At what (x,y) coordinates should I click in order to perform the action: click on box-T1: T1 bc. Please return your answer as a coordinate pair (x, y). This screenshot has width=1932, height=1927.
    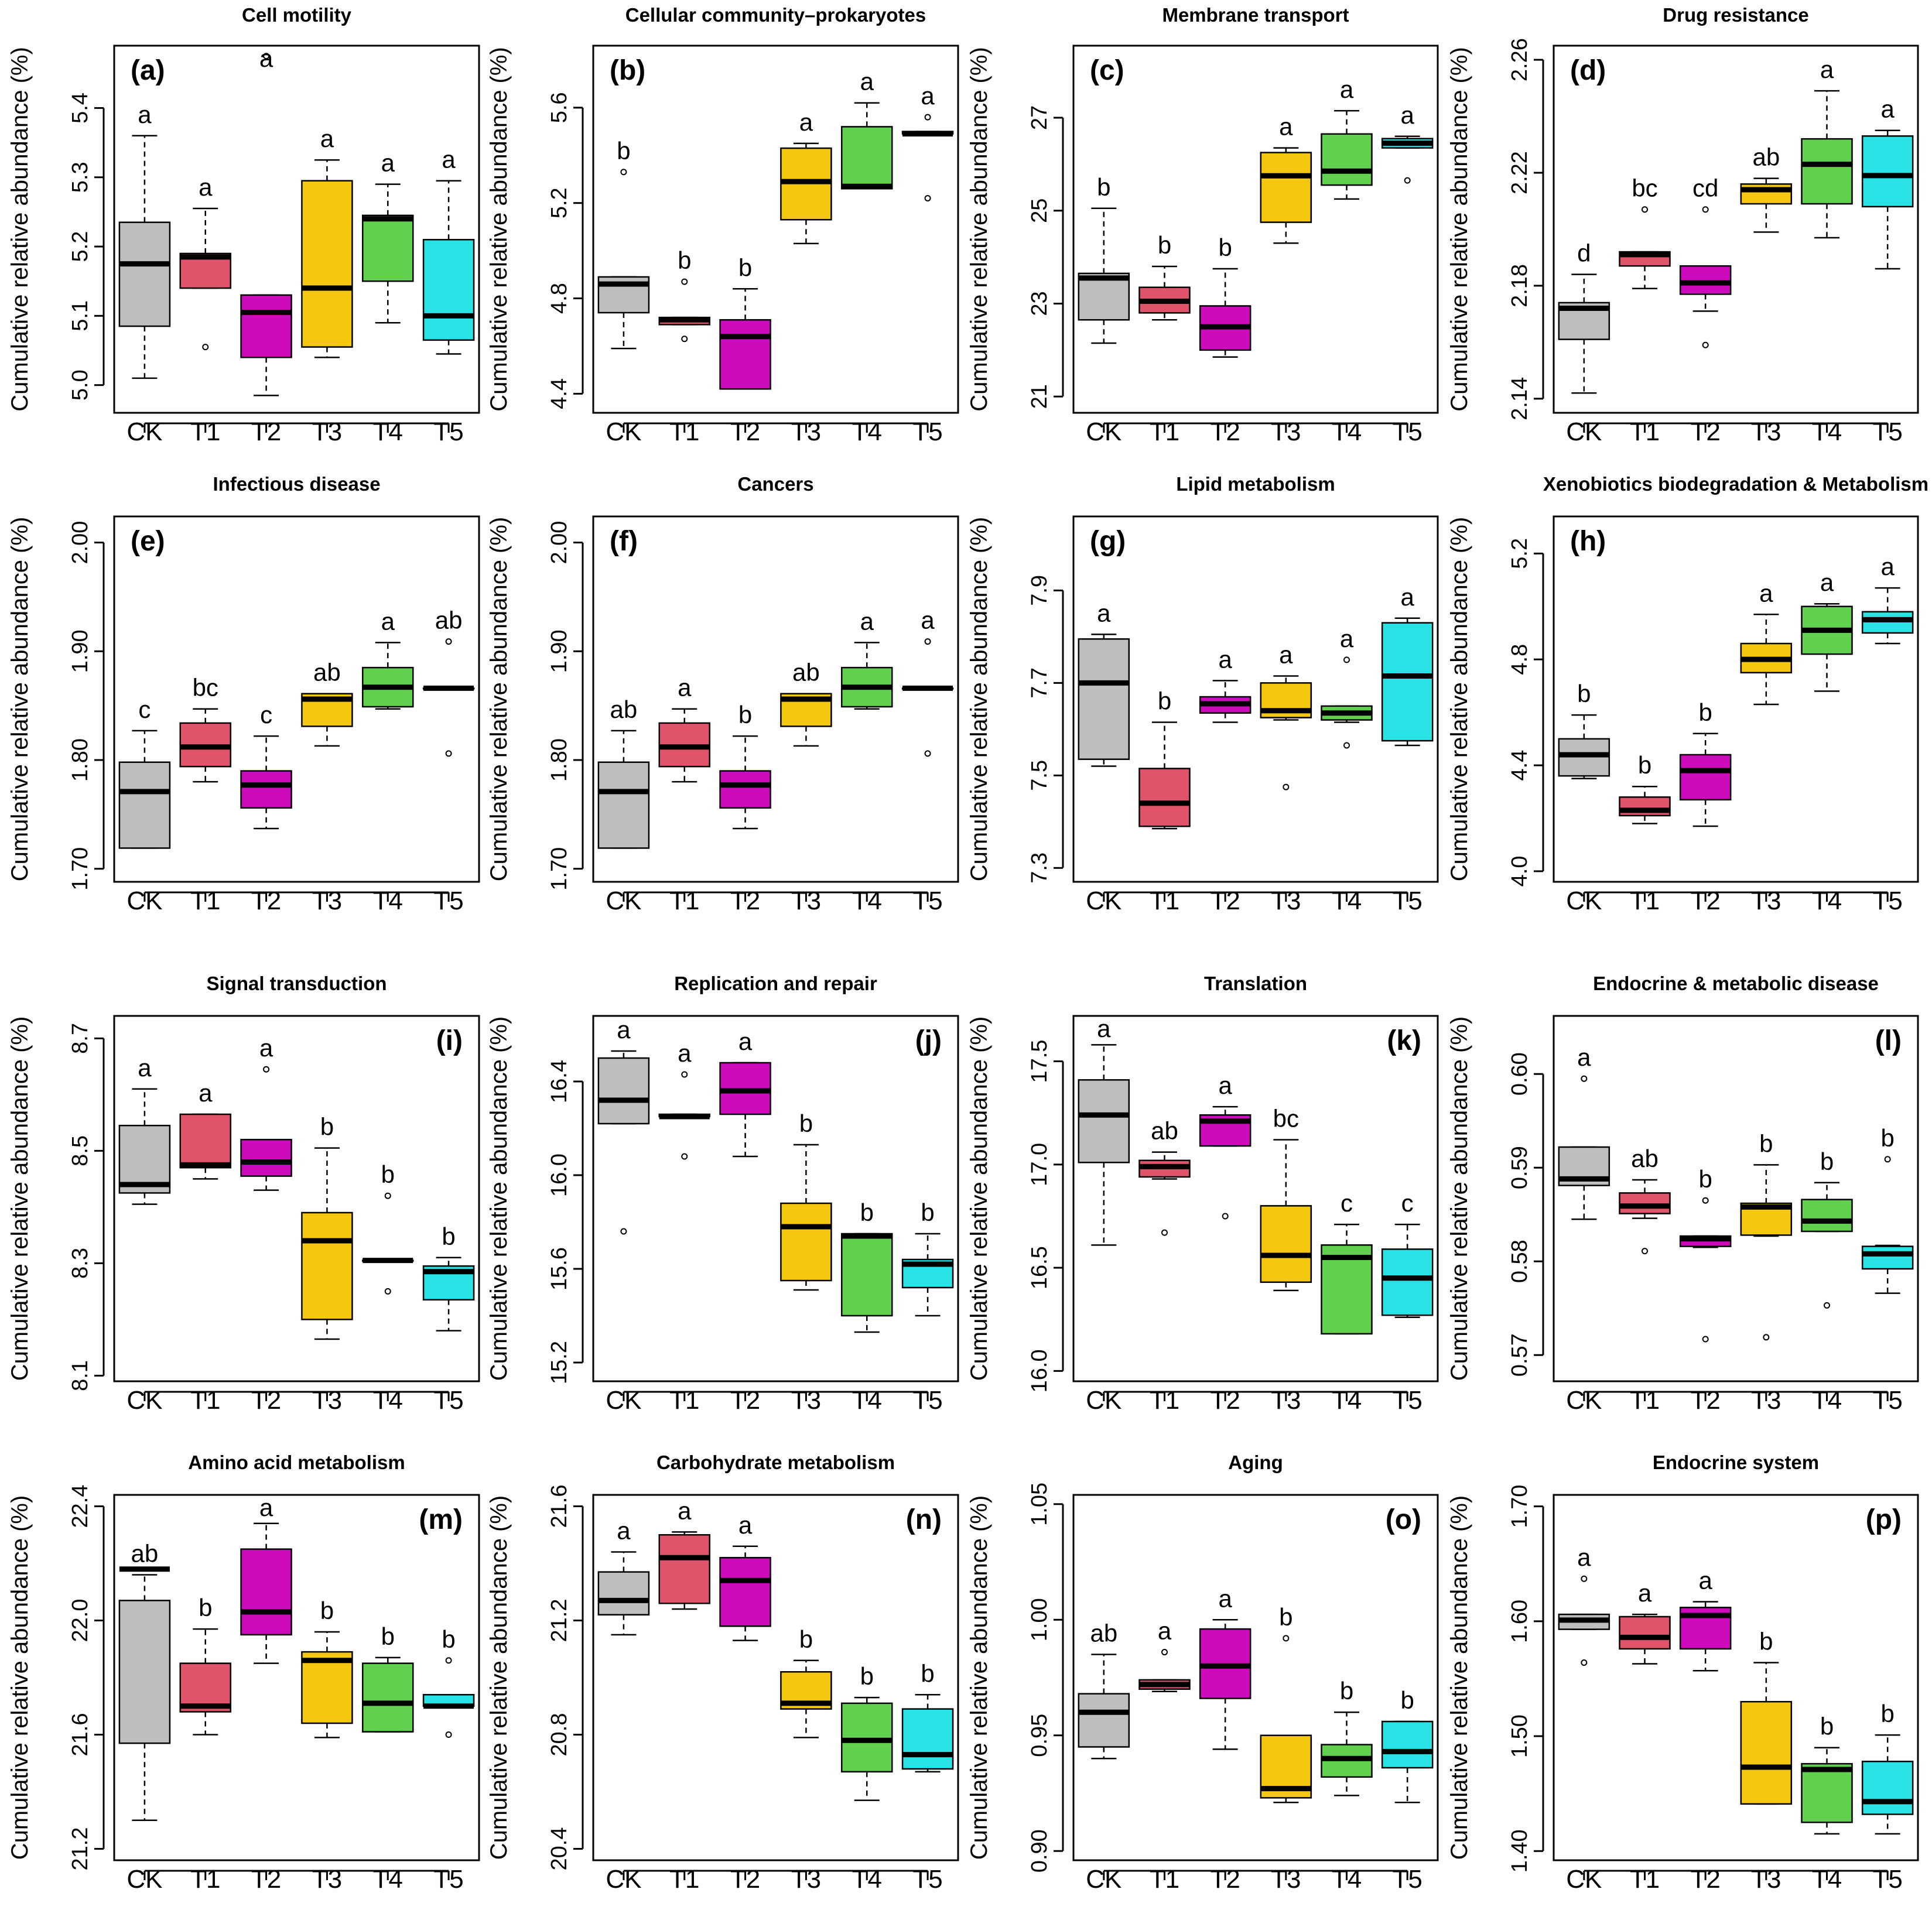
    Looking at the image, I should click on (205, 794).